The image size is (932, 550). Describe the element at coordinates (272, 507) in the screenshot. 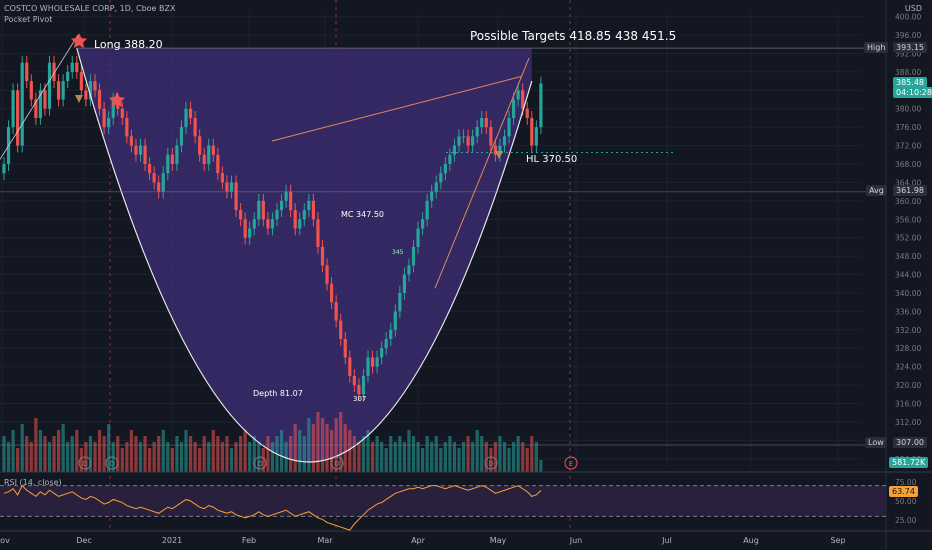

I see `rsi-line` at that location.